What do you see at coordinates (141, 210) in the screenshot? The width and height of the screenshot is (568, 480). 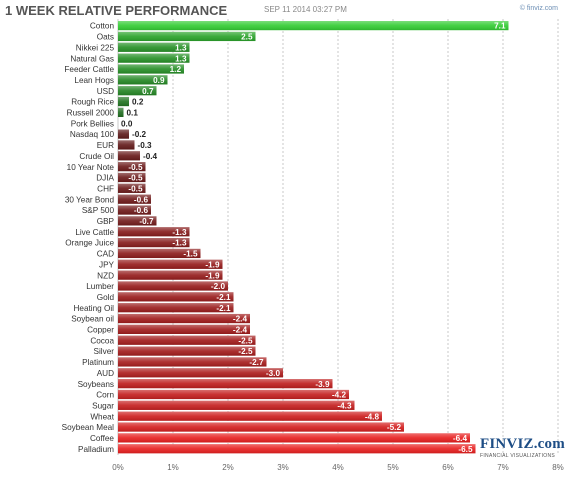 I see `value-label: -0.6` at bounding box center [141, 210].